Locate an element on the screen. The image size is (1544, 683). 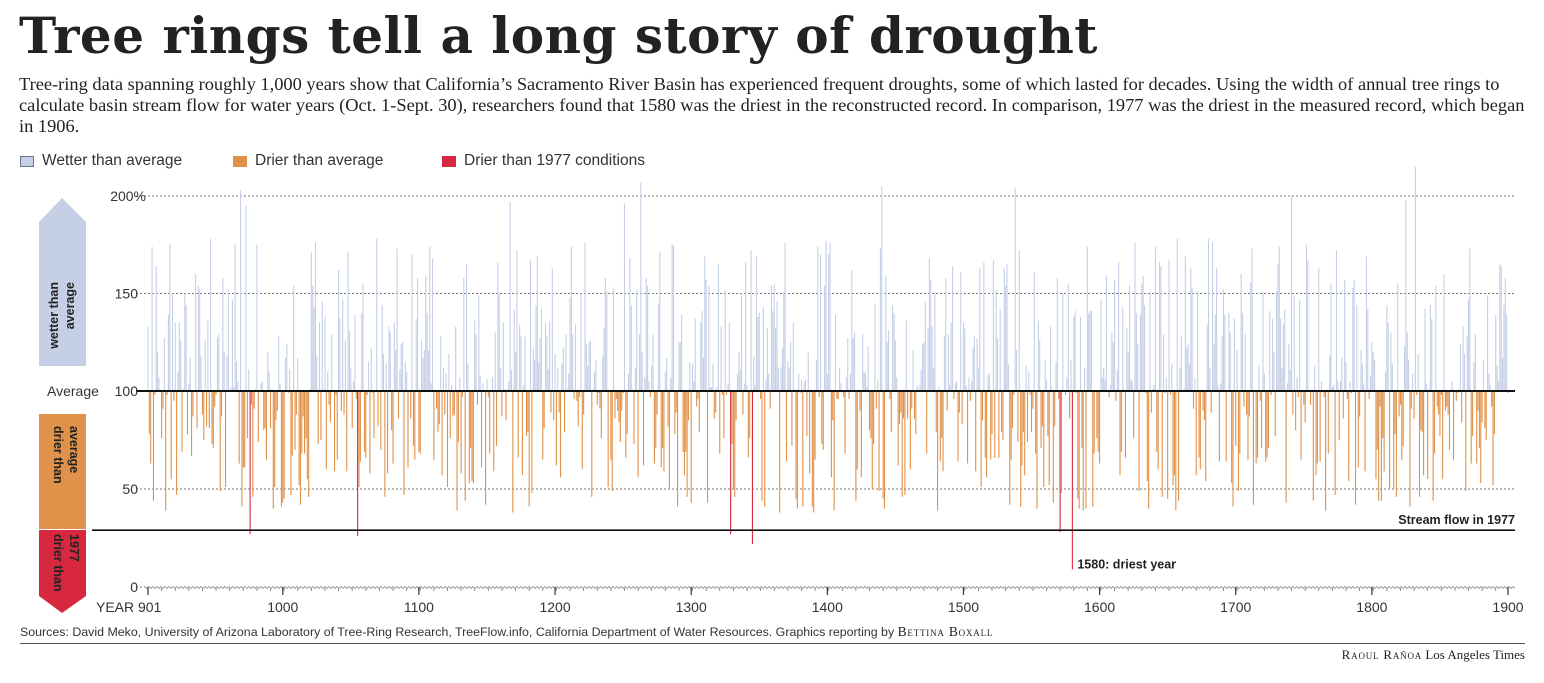
annotation-driest-year: 1580: driest year is located at coordinates (1126, 564).